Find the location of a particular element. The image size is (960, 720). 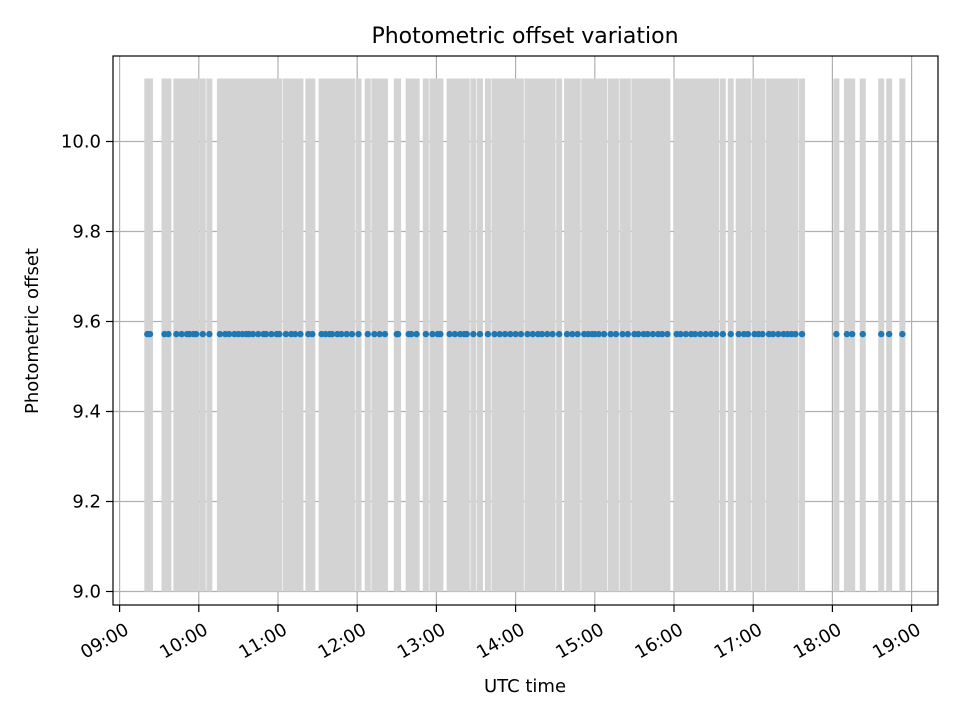

y-tick-label: 9.4 is located at coordinates (86, 412).